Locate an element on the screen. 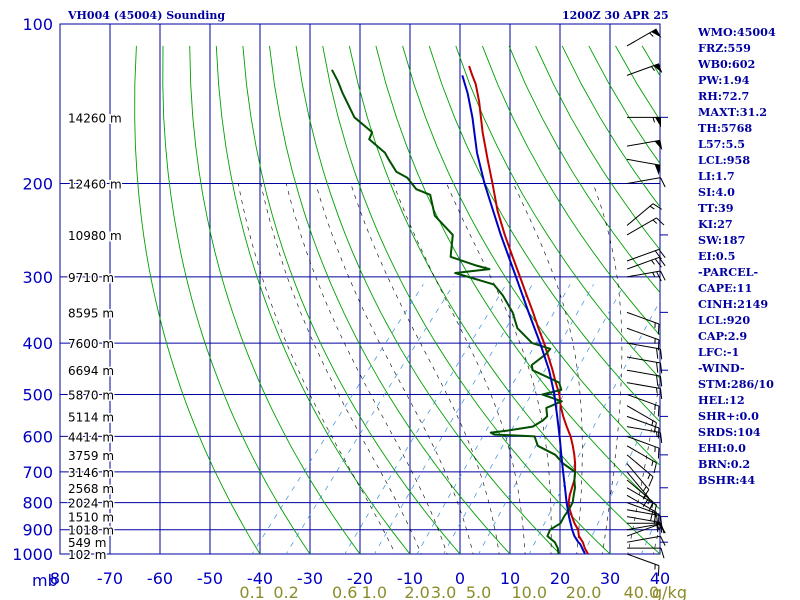  index-item: HEL:12 is located at coordinates (721, 400).